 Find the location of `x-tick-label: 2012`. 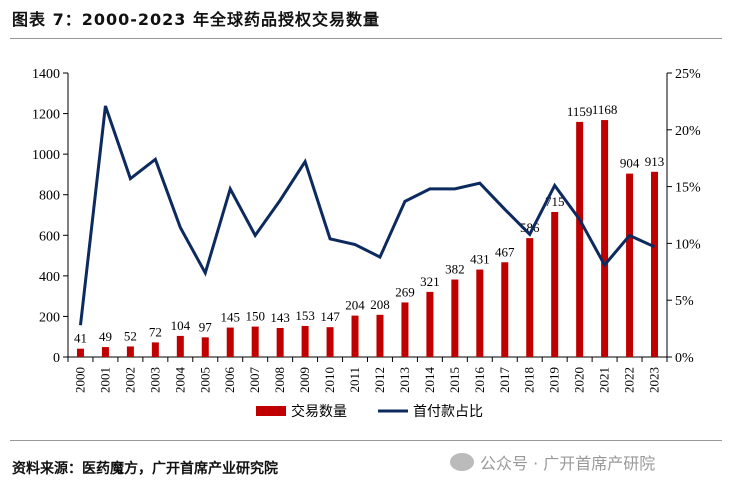

x-tick-label: 2012 is located at coordinates (379, 380).